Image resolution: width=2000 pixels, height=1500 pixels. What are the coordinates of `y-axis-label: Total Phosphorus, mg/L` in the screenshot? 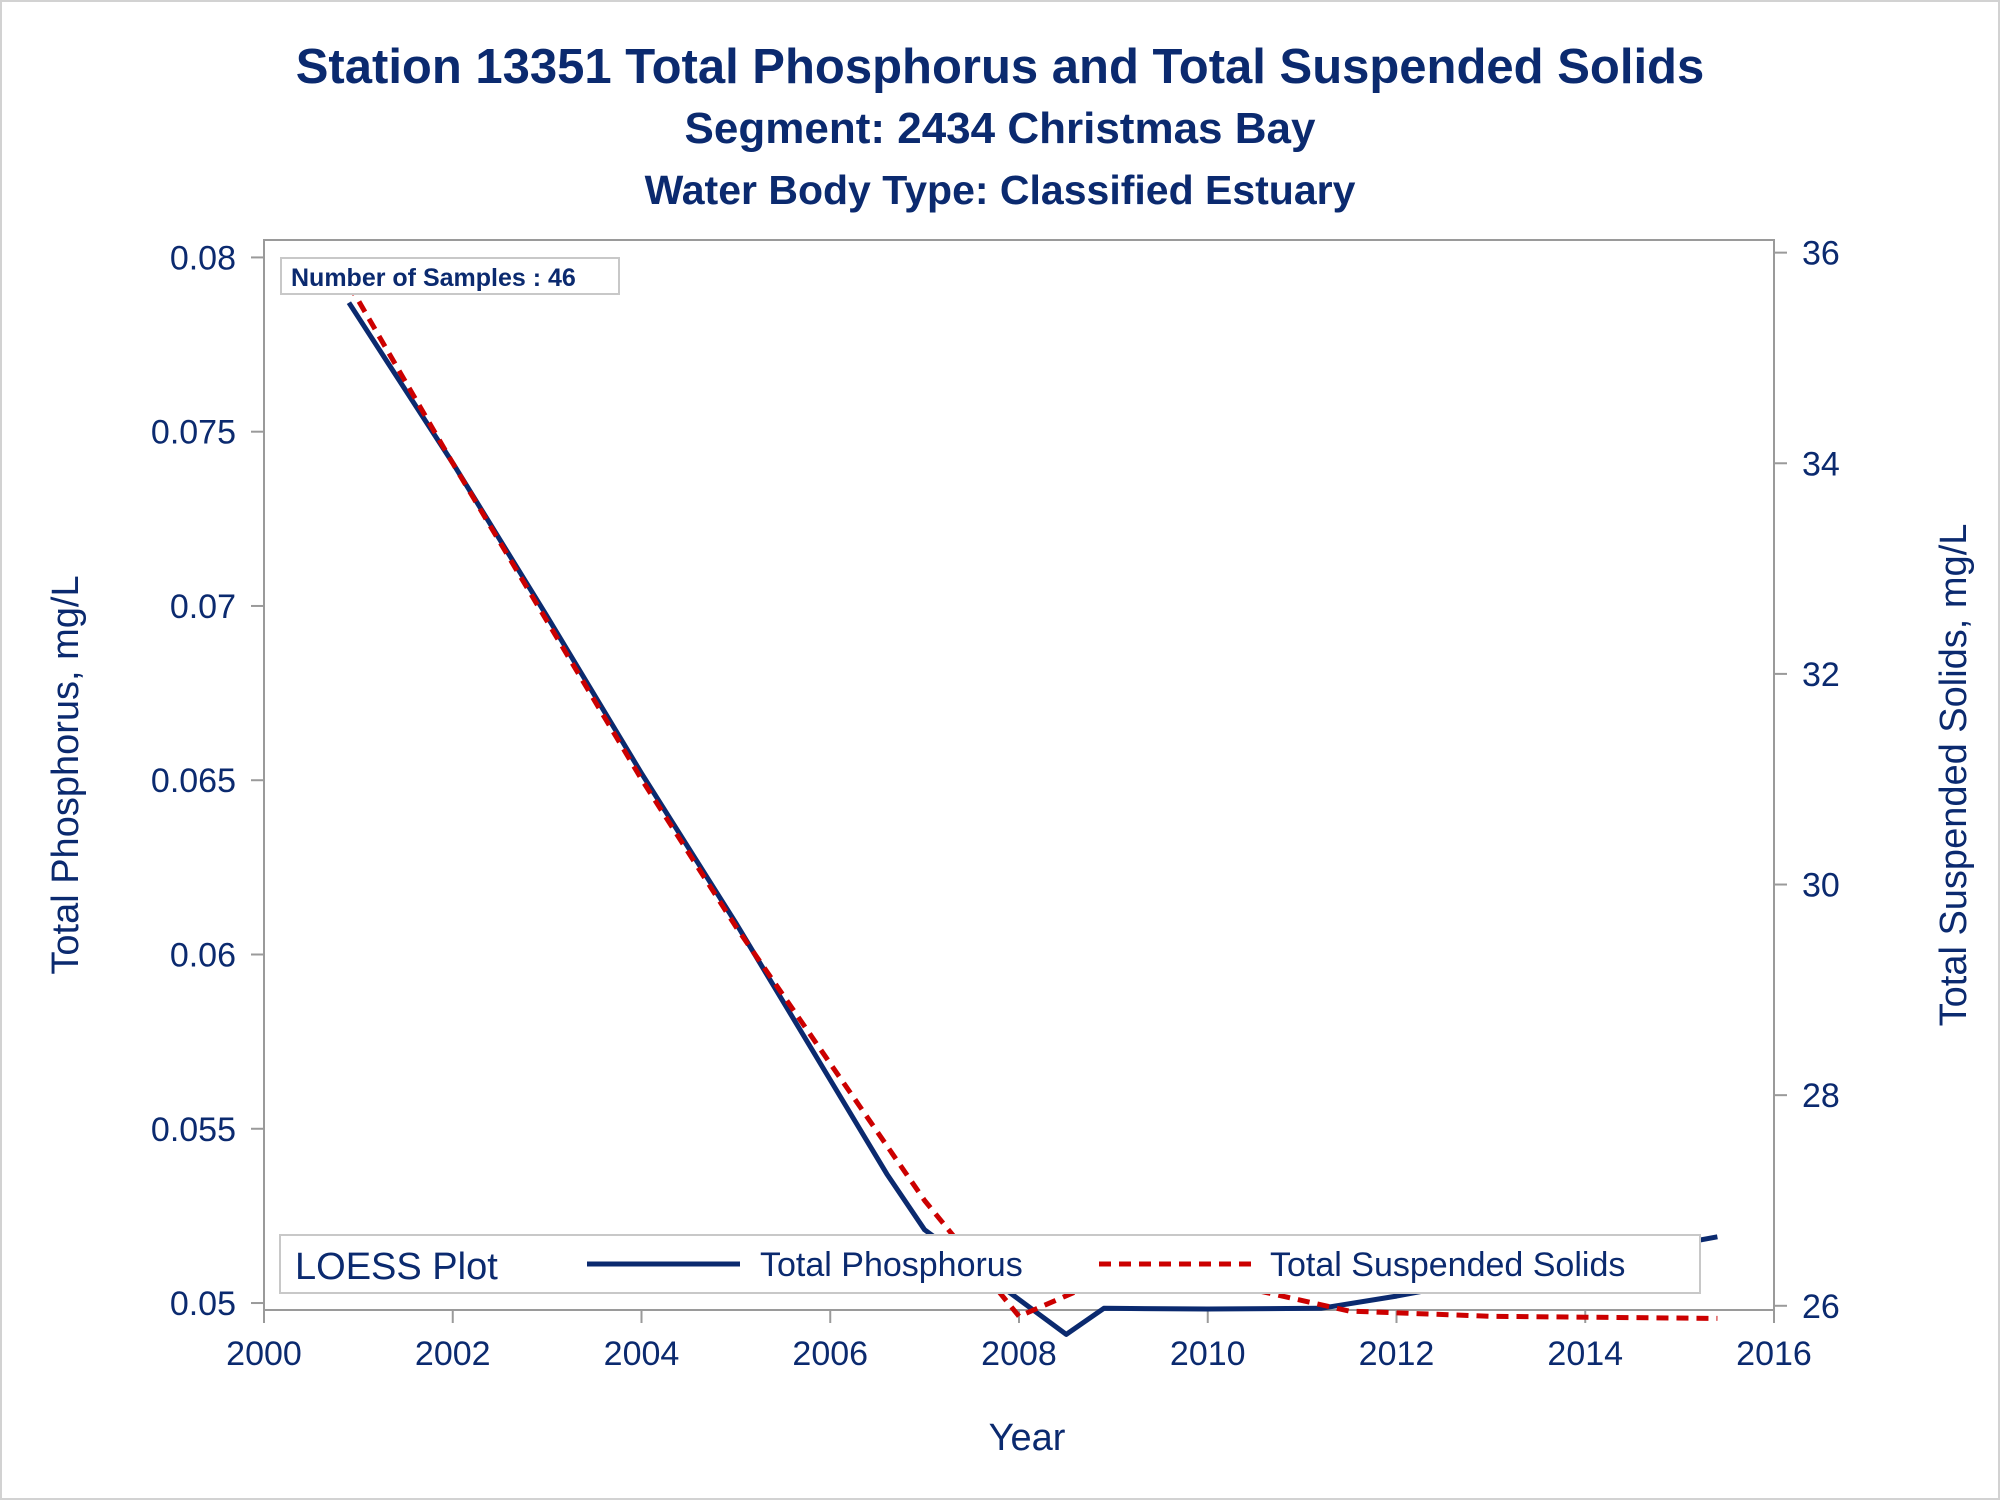 It's located at (66, 774).